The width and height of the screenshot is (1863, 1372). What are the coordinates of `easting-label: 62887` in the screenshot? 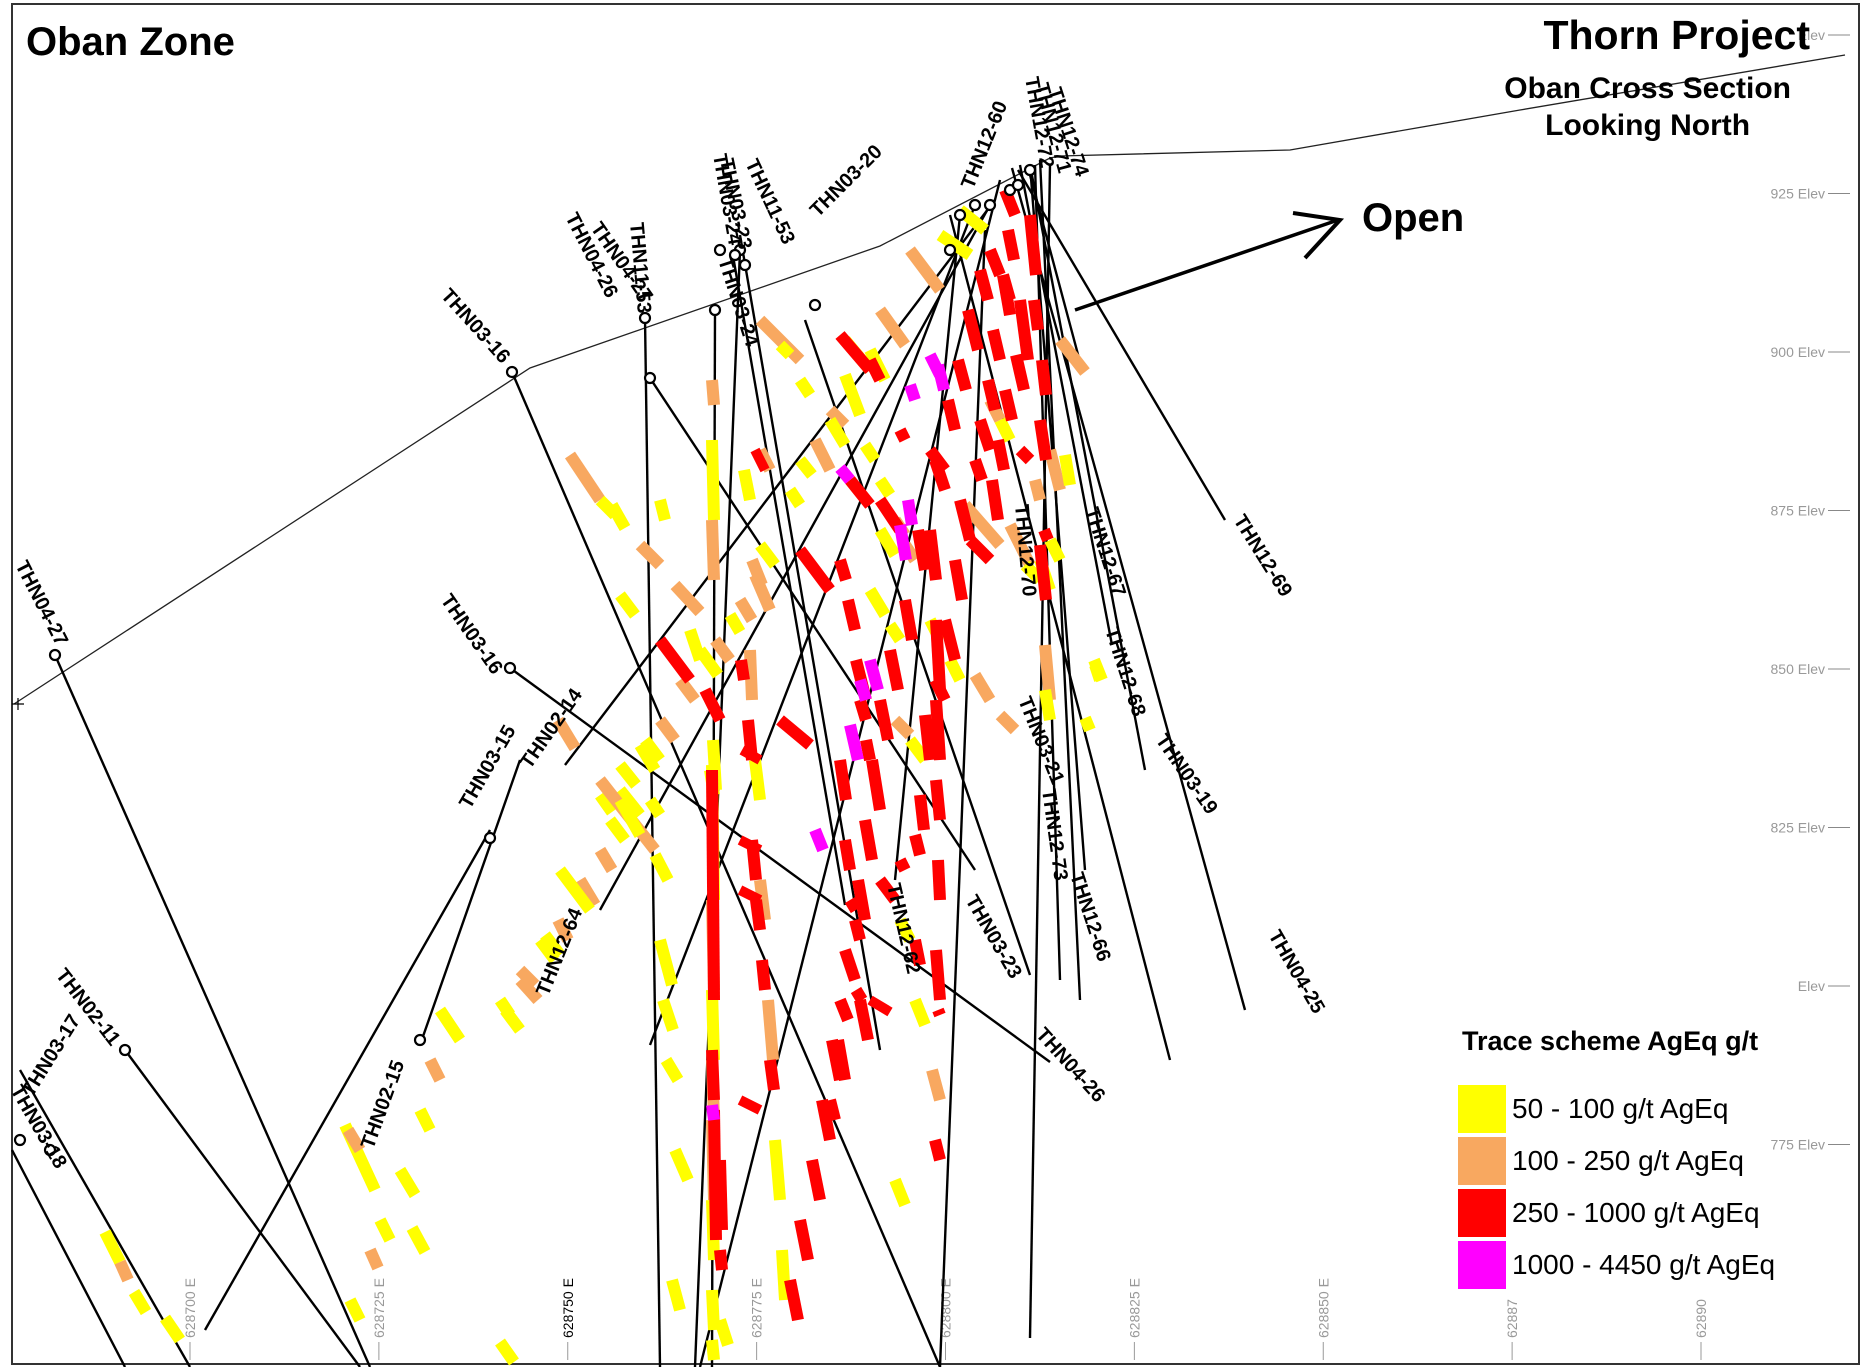 It's located at (1512, 1318).